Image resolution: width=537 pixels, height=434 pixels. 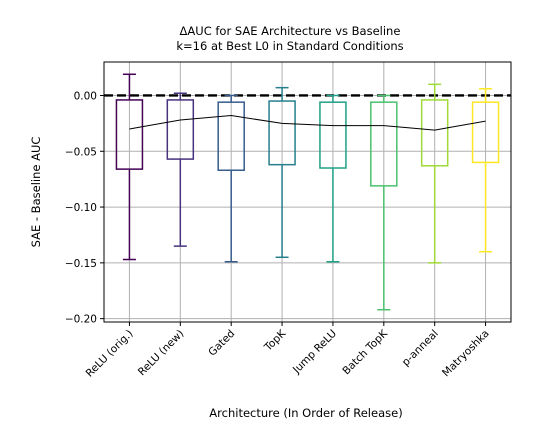 I want to click on x-tick-label: Matryoshka, so click(x=466, y=354).